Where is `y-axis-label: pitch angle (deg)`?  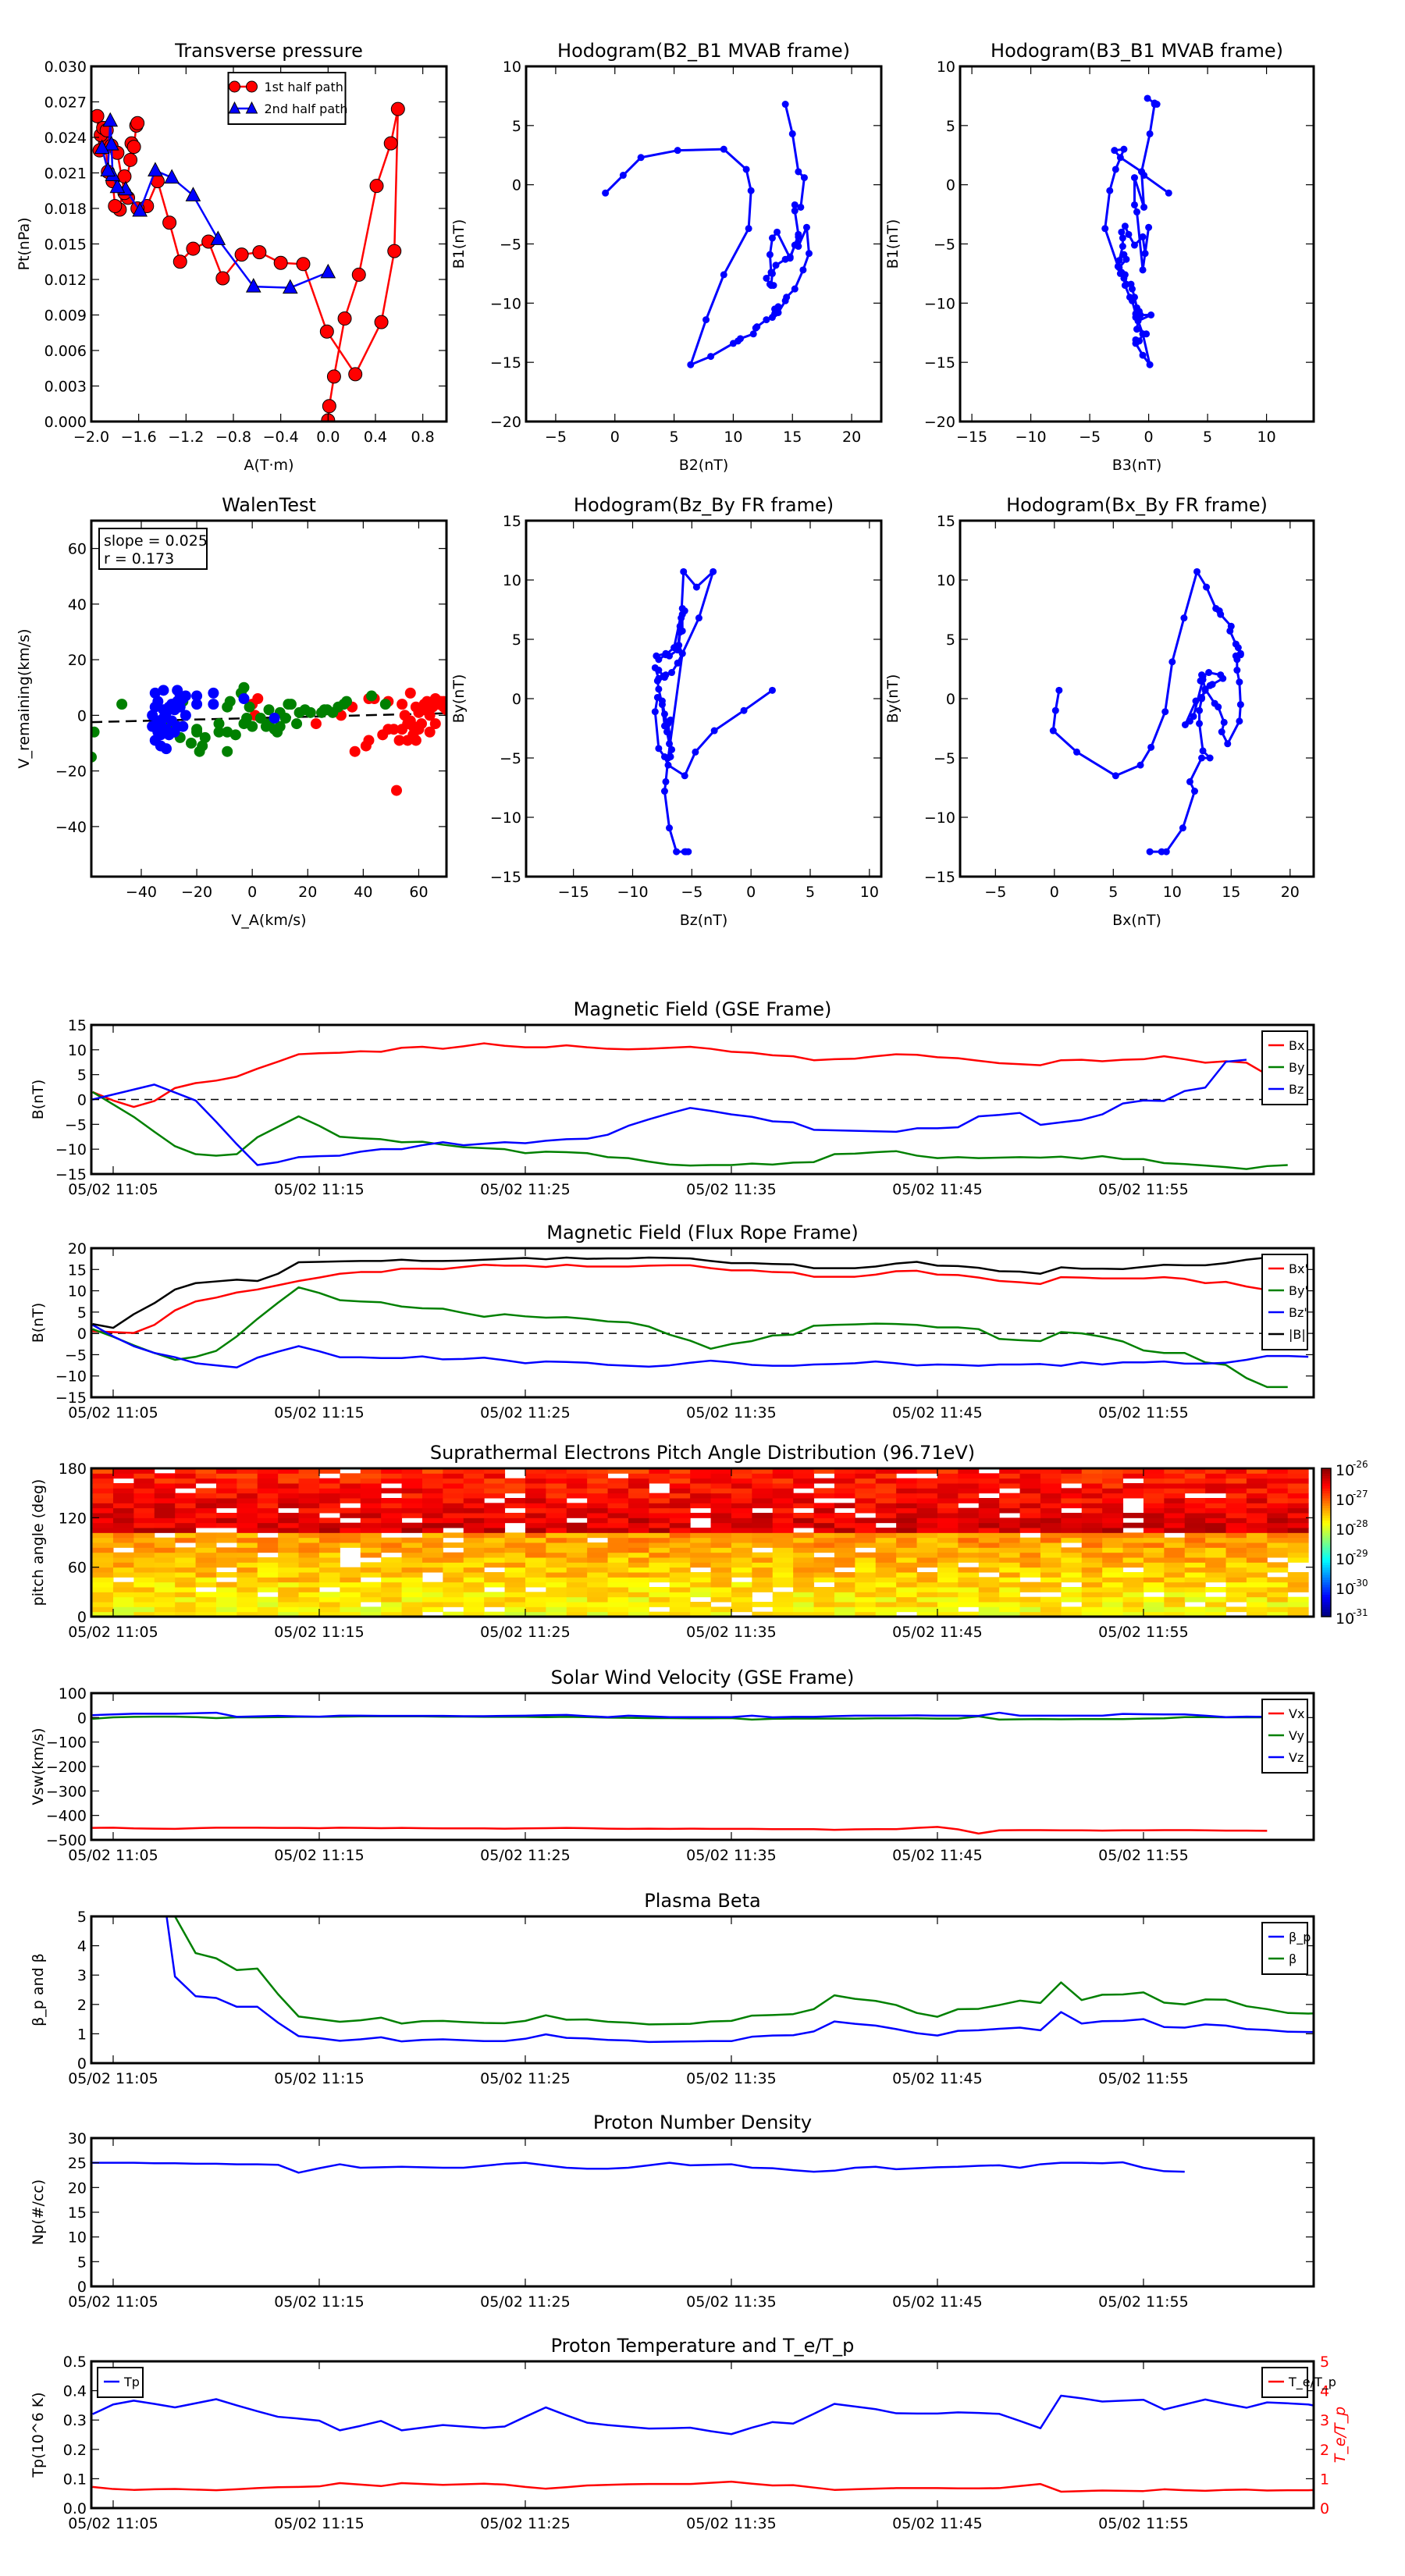 y-axis-label: pitch angle (deg) is located at coordinates (38, 1542).